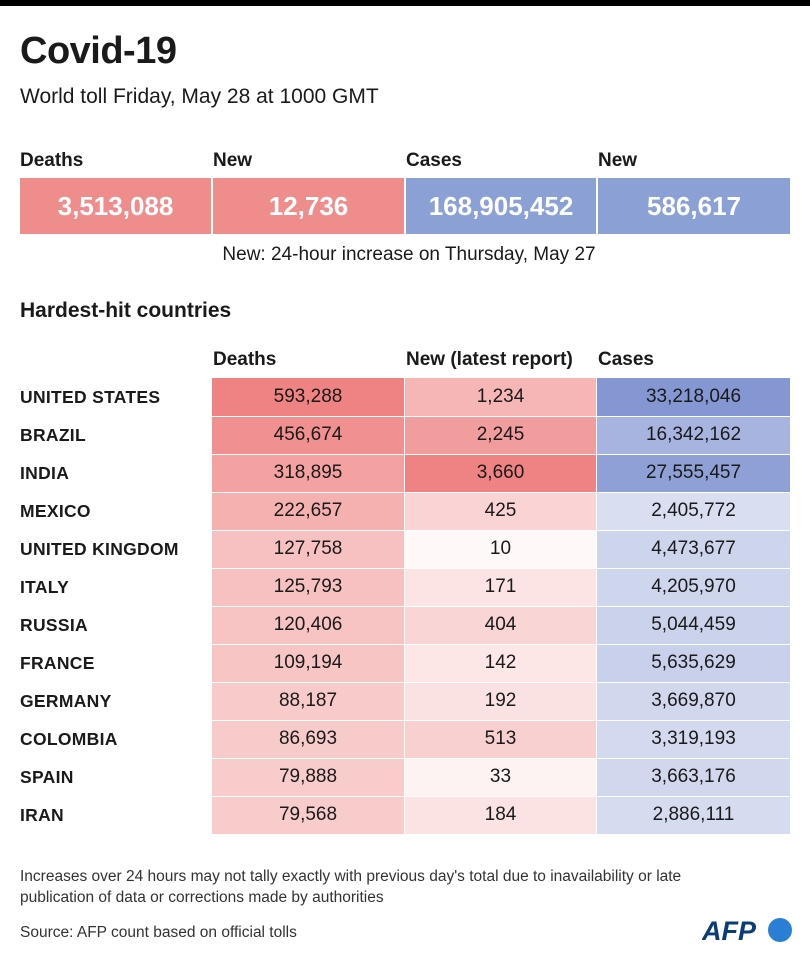 Image resolution: width=810 pixels, height=958 pixels. Describe the element at coordinates (693, 701) in the screenshot. I see `cases-cell: 3,669,870` at that location.